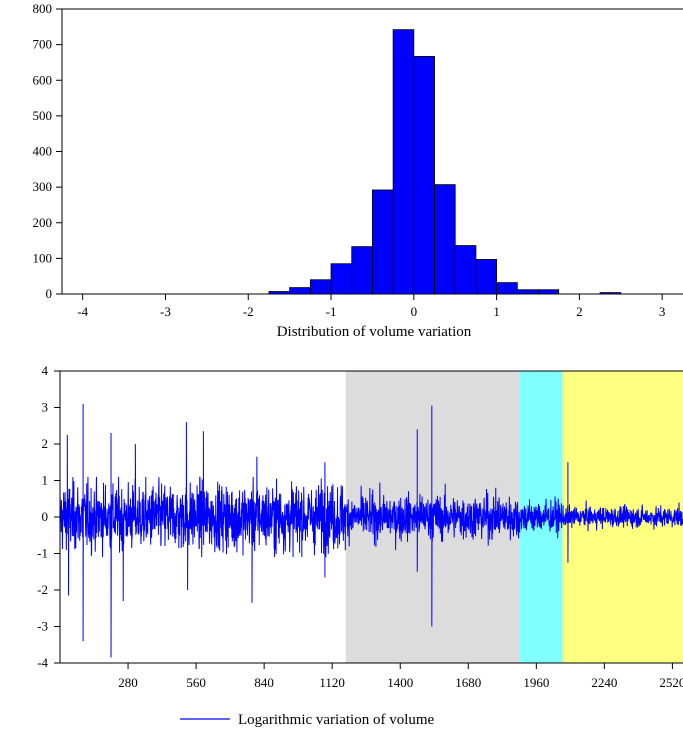 The height and width of the screenshot is (736, 683). What do you see at coordinates (43, 79) in the screenshot?
I see `y-tick-label: 600` at bounding box center [43, 79].